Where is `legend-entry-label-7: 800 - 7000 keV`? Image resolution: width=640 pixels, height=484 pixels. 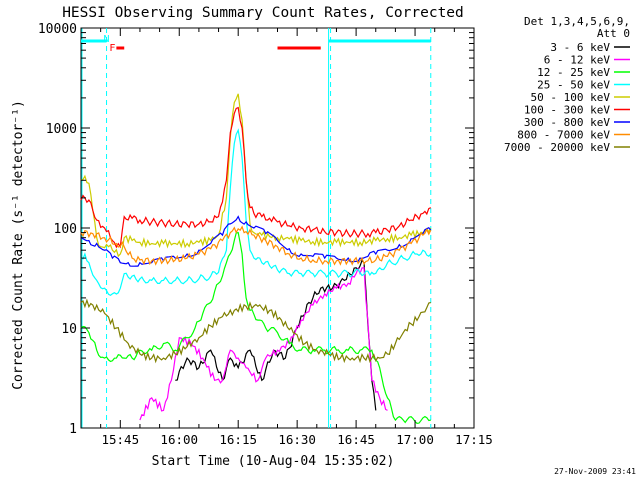
legend-entry-label-7: 800 - 7000 keV is located at coordinates (563, 135).